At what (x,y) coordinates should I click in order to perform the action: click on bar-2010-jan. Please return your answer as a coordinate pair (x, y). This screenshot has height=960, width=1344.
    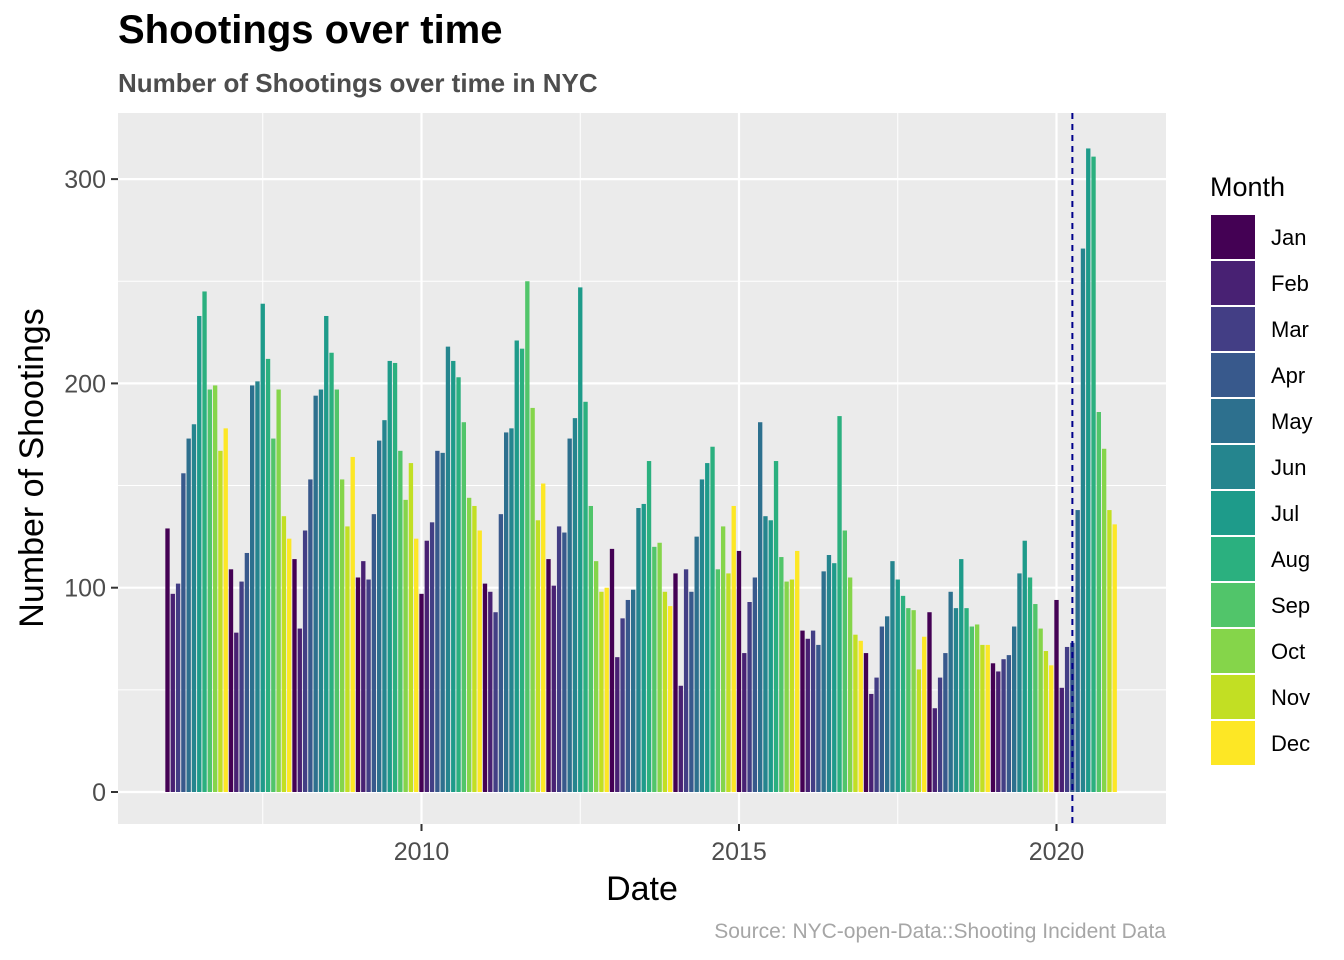
    Looking at the image, I should click on (421, 692).